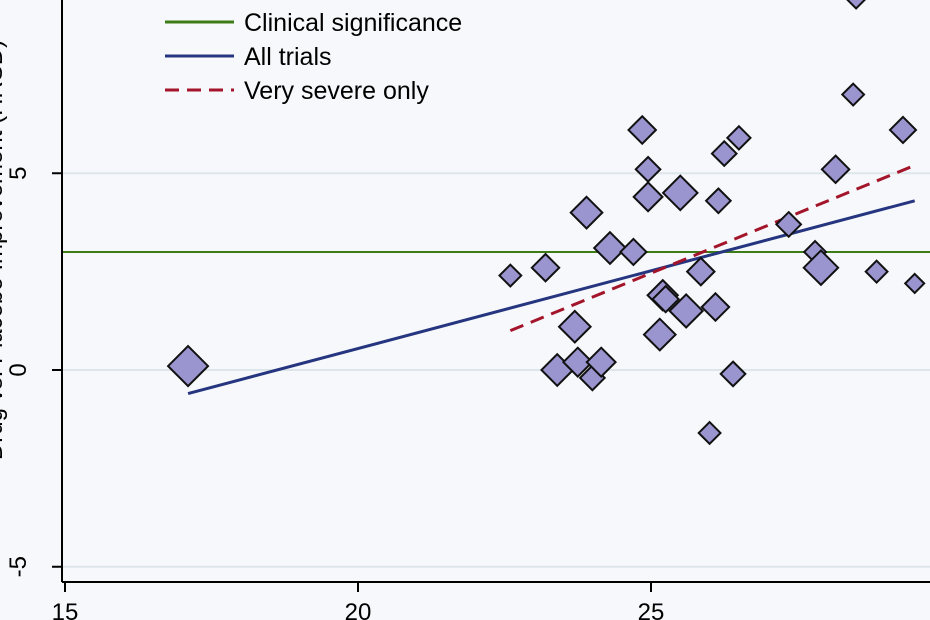 The image size is (930, 620). What do you see at coordinates (18, 173) in the screenshot?
I see `y-tick-label-5: 5` at bounding box center [18, 173].